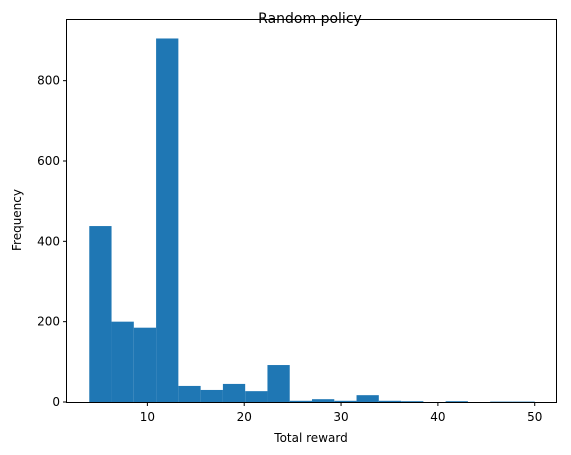 The height and width of the screenshot is (455, 571). I want to click on y-axis-ticks: 0 200 400 600 800, so click(52, 241).